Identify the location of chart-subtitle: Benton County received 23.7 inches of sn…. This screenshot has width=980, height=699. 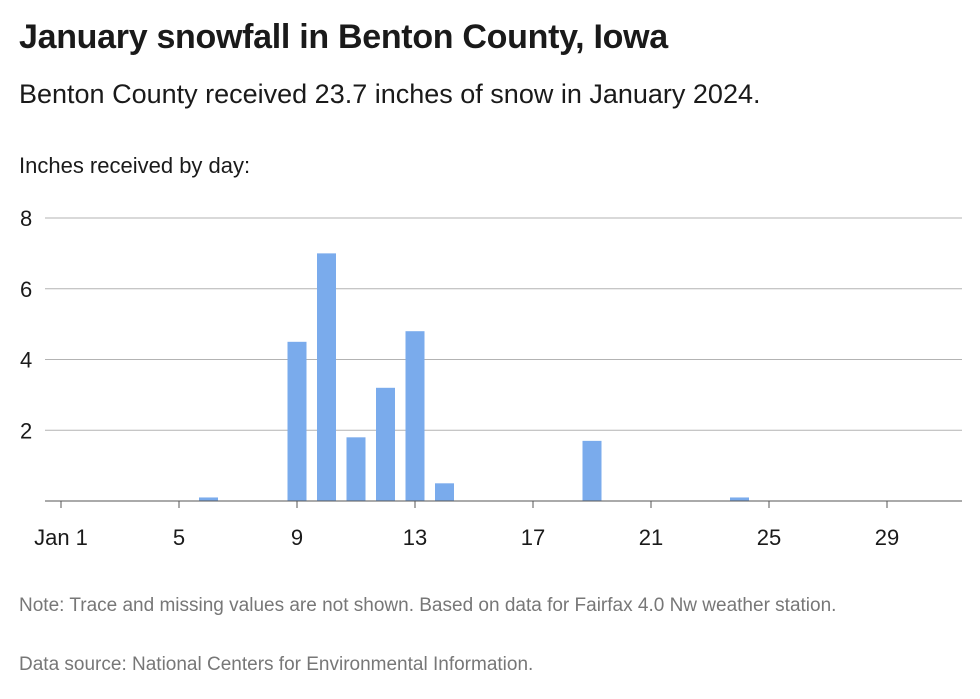
(390, 94).